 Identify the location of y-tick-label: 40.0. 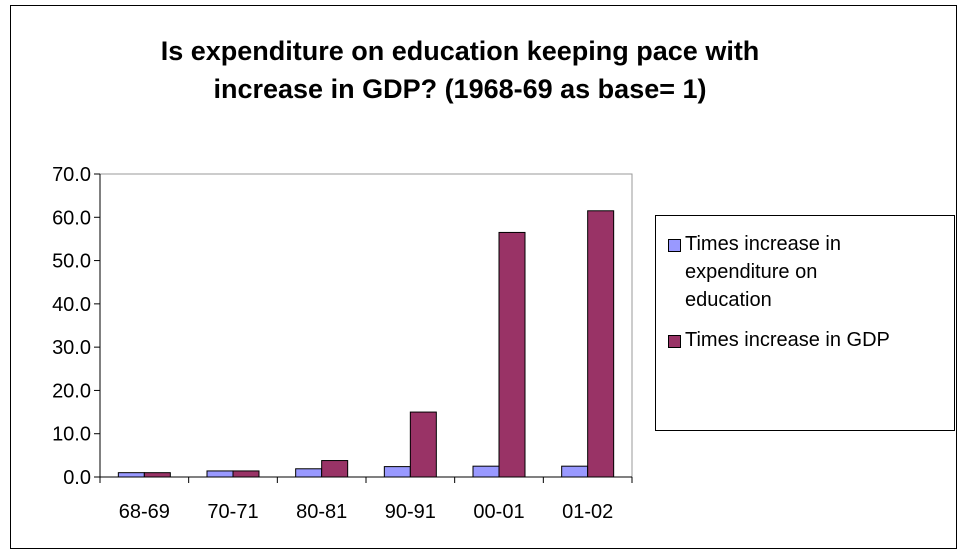
(71, 305).